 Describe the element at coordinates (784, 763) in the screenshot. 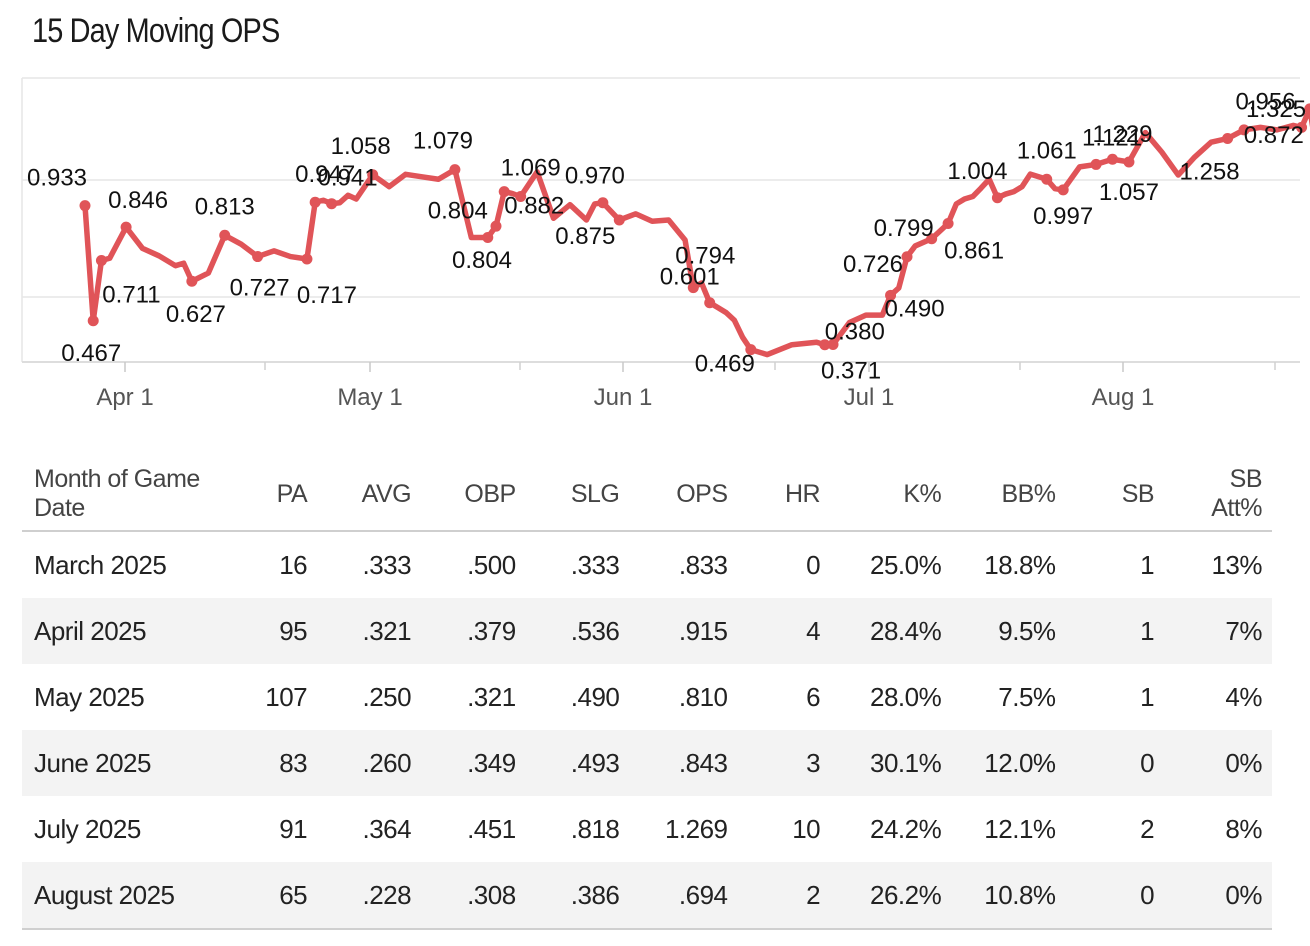

I see `table-cell: 3` at that location.